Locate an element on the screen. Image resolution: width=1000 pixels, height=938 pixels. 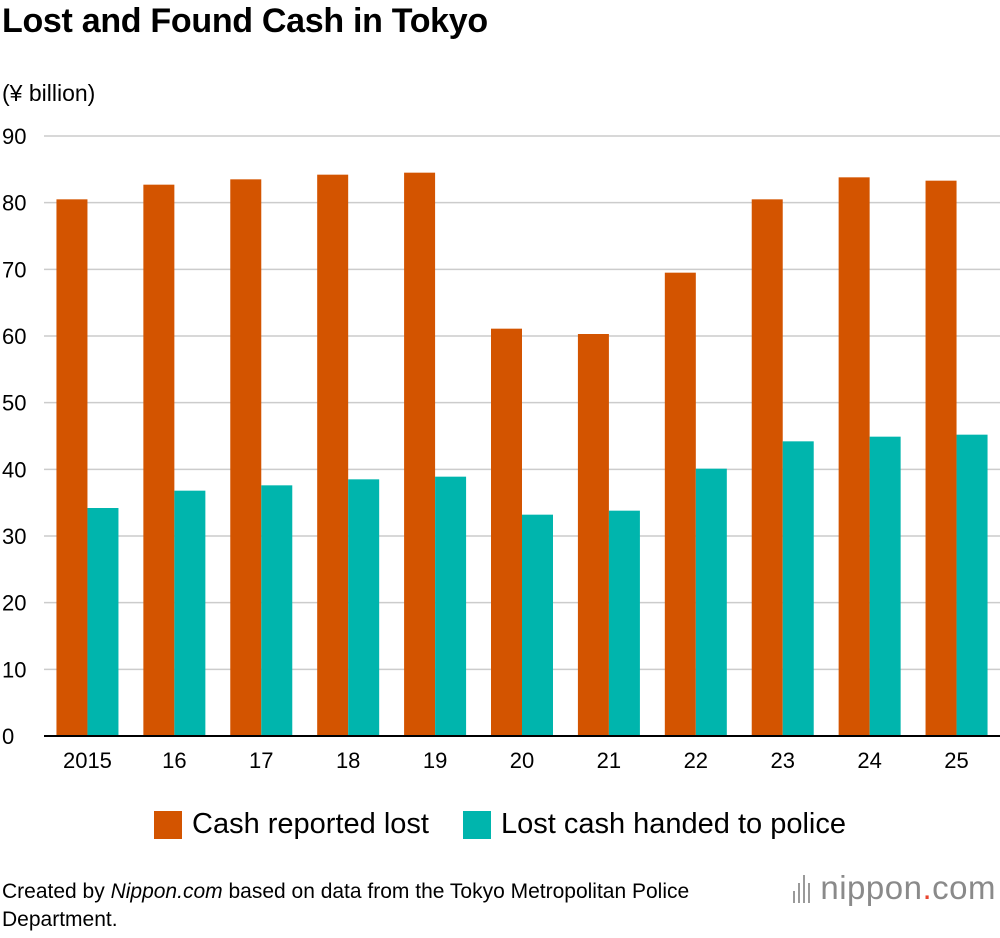
logo-bars-icon is located at coordinates (802, 888).